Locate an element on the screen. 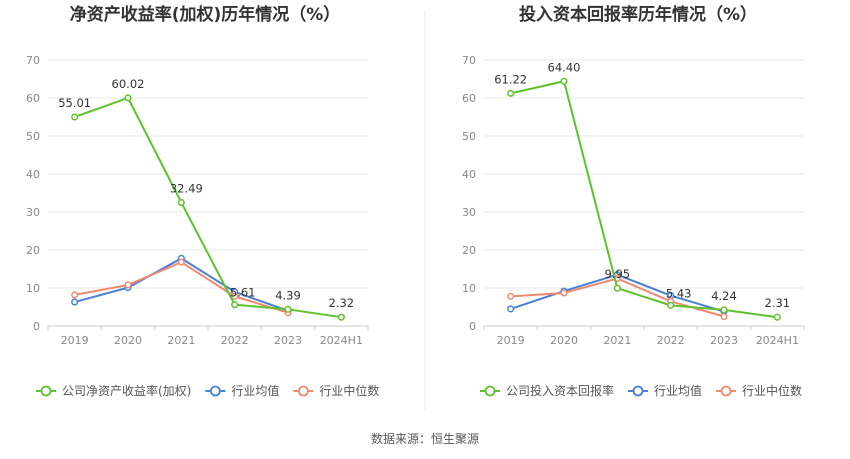 The height and width of the screenshot is (459, 850). data-label: 4.24 is located at coordinates (724, 296).